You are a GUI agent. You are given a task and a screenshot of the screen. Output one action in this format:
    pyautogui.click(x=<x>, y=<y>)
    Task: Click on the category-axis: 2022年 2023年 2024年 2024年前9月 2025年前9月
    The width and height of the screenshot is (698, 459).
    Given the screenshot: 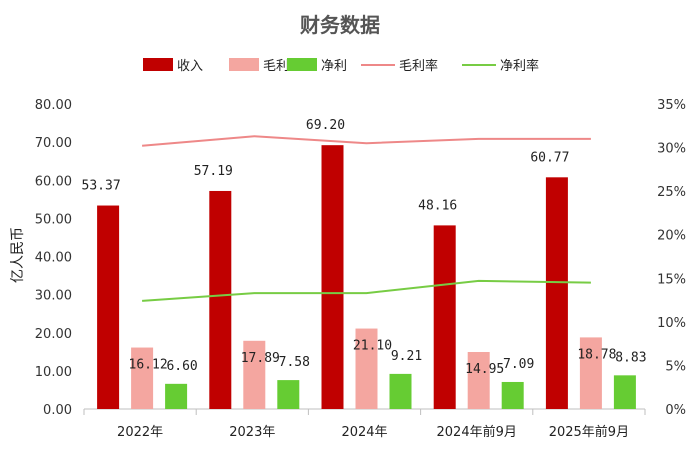 What is the action you would take?
    pyautogui.click(x=373, y=432)
    